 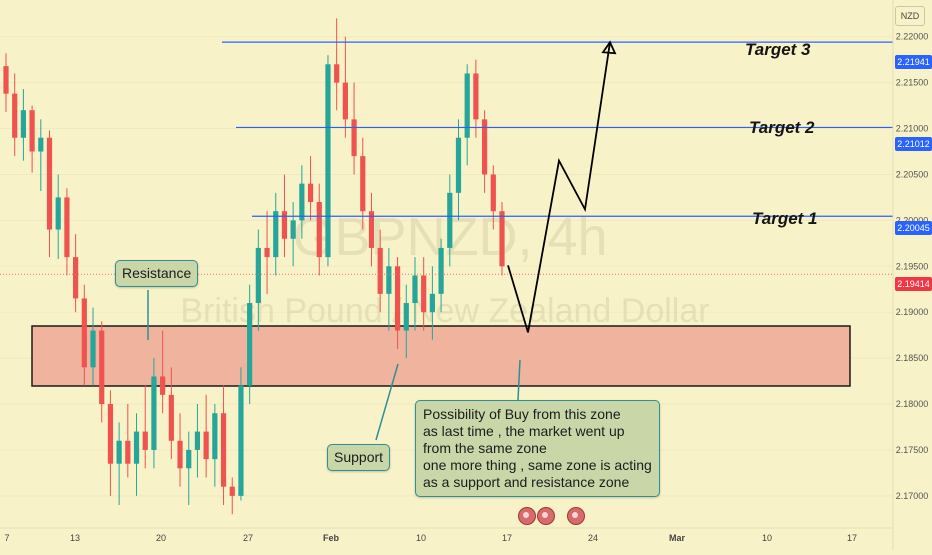 What do you see at coordinates (912, 174) in the screenshot?
I see `y-tick-label: 2.20500` at bounding box center [912, 174].